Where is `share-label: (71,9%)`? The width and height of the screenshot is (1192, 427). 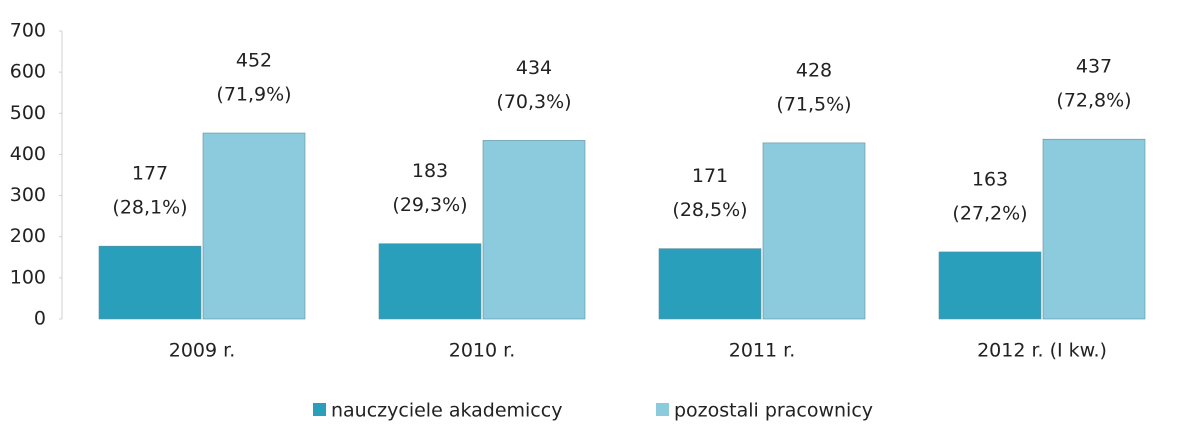
share-label: (71,9%) is located at coordinates (253, 95).